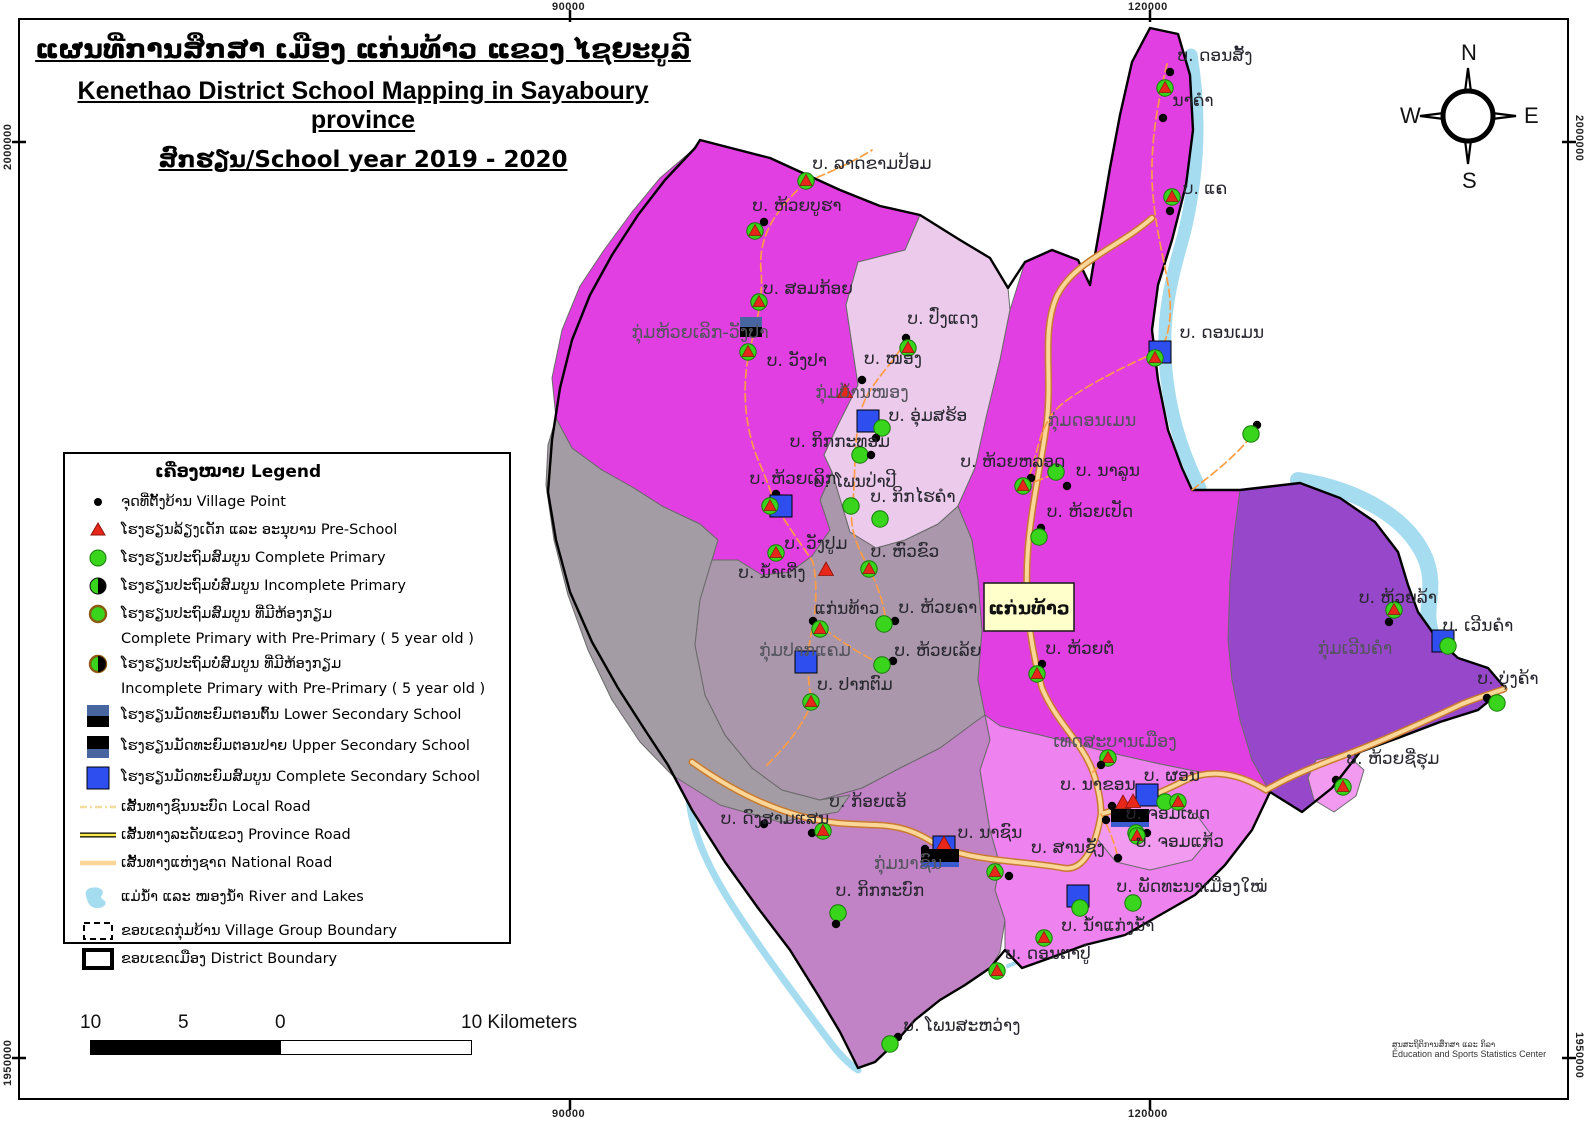 This screenshot has width=1587, height=1123. Describe the element at coordinates (98, 715) in the screenshot. I see `lower-secondary-swatch` at that location.